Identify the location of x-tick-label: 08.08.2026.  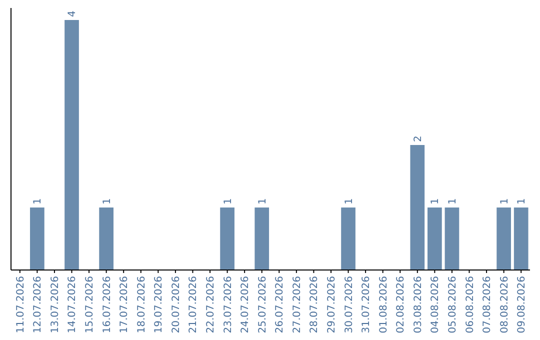
(504, 305).